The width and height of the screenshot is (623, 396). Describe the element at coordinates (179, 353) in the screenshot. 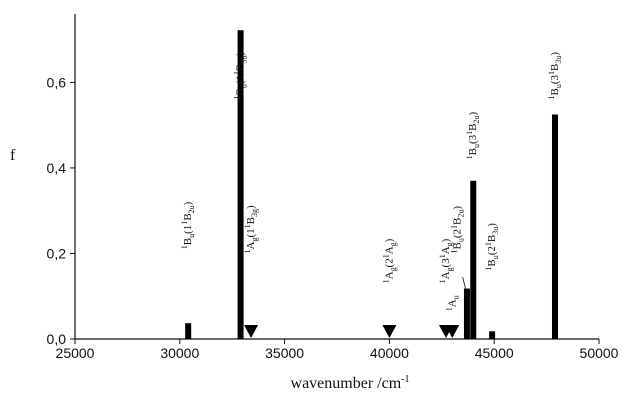

I see `x-tick-label: 30000` at that location.